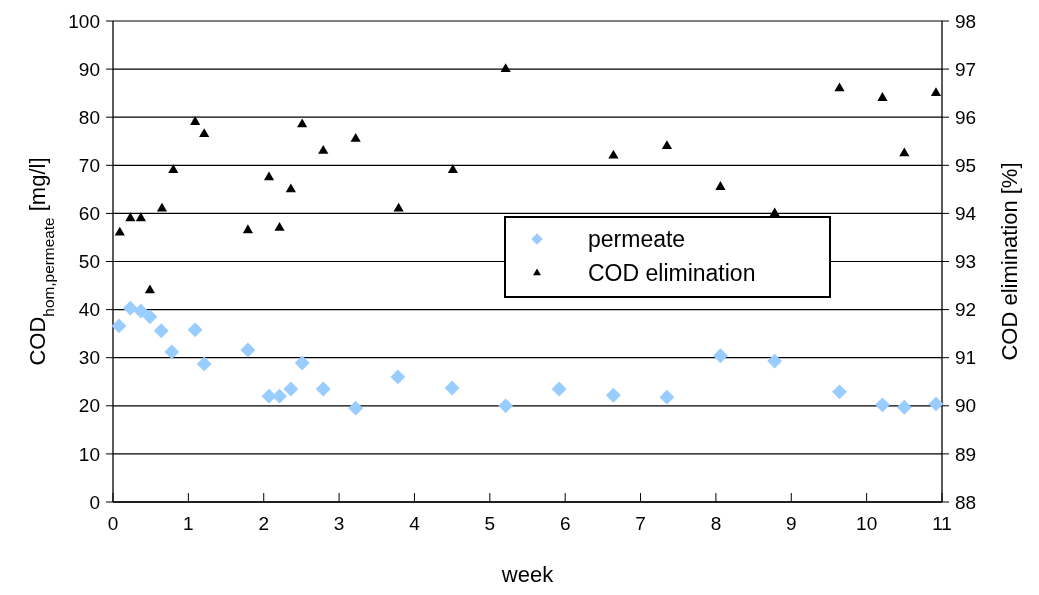 This screenshot has width=1039, height=595. I want to click on x-tick-label: 11, so click(942, 523).